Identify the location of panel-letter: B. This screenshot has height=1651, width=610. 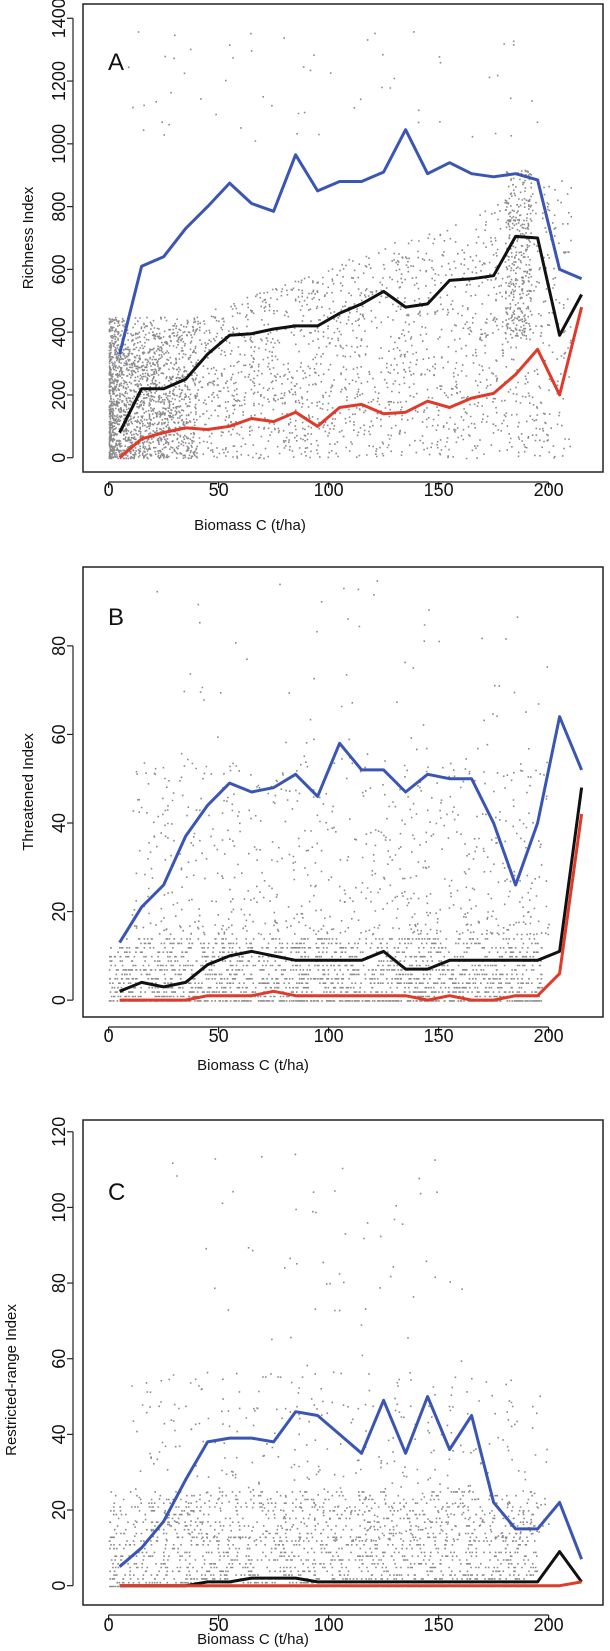
(116, 617).